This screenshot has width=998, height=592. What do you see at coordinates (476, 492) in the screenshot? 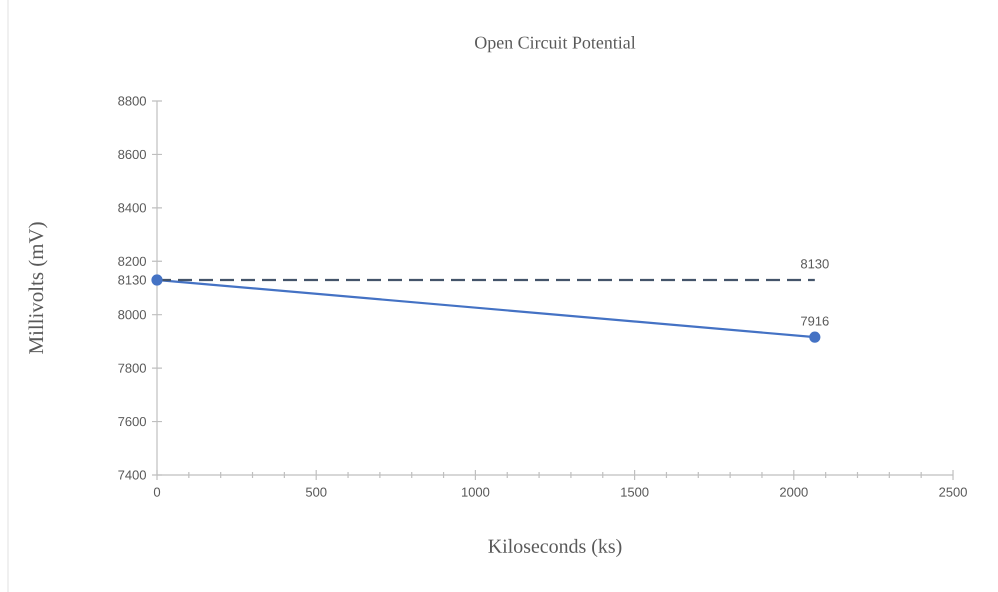
I see `x-tick-label: 1000` at bounding box center [476, 492].